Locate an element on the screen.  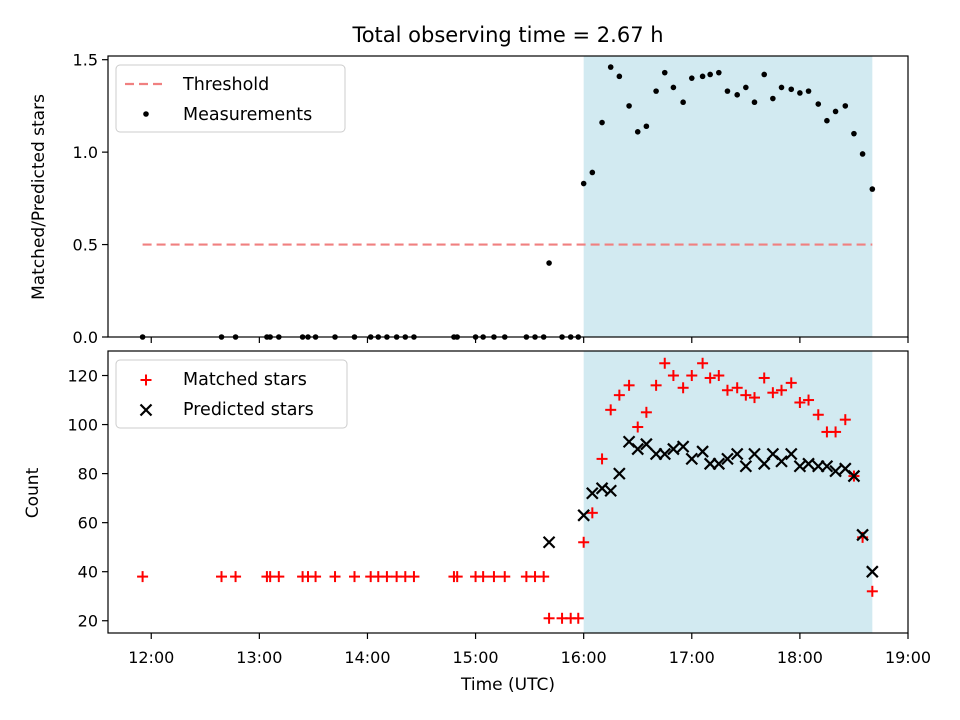
legend-matched-label: Matched stars is located at coordinates (245, 380).